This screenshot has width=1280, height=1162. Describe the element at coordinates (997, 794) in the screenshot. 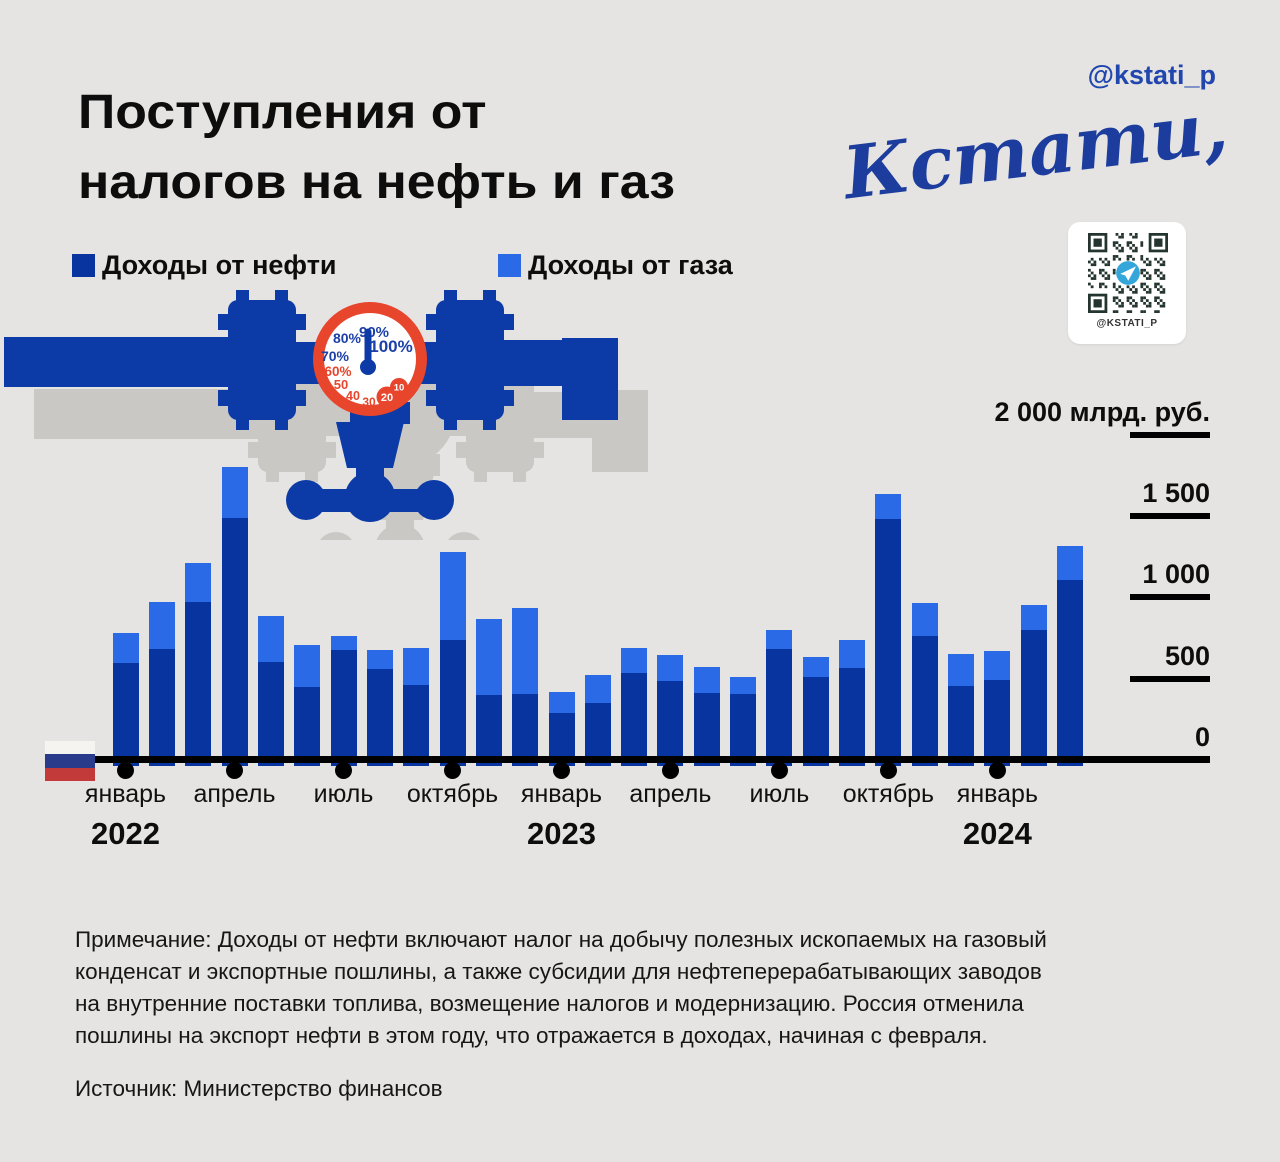

I see `xtick-label-8: январь` at that location.